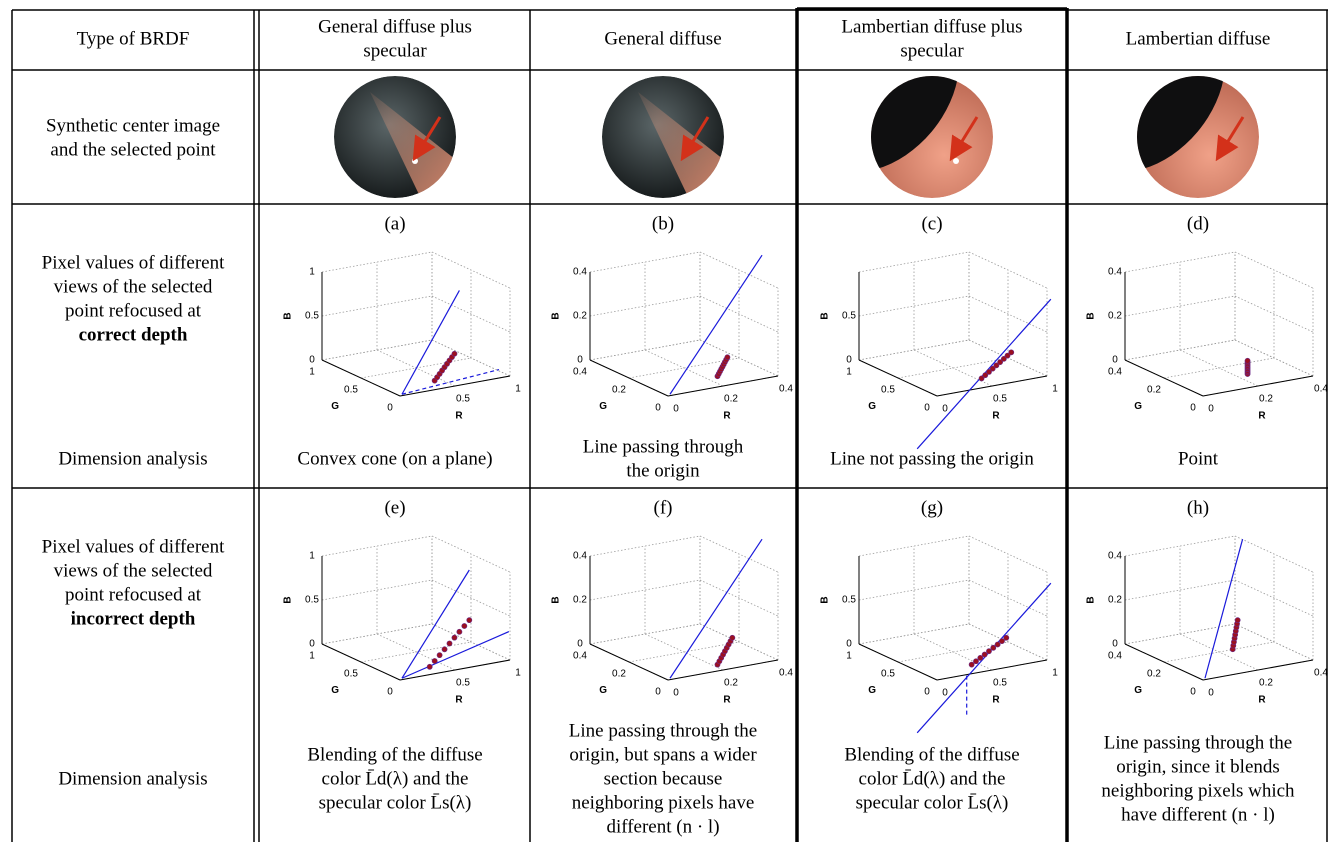  Describe the element at coordinates (663, 223) in the screenshot. I see `plot-tag: (b)` at that location.